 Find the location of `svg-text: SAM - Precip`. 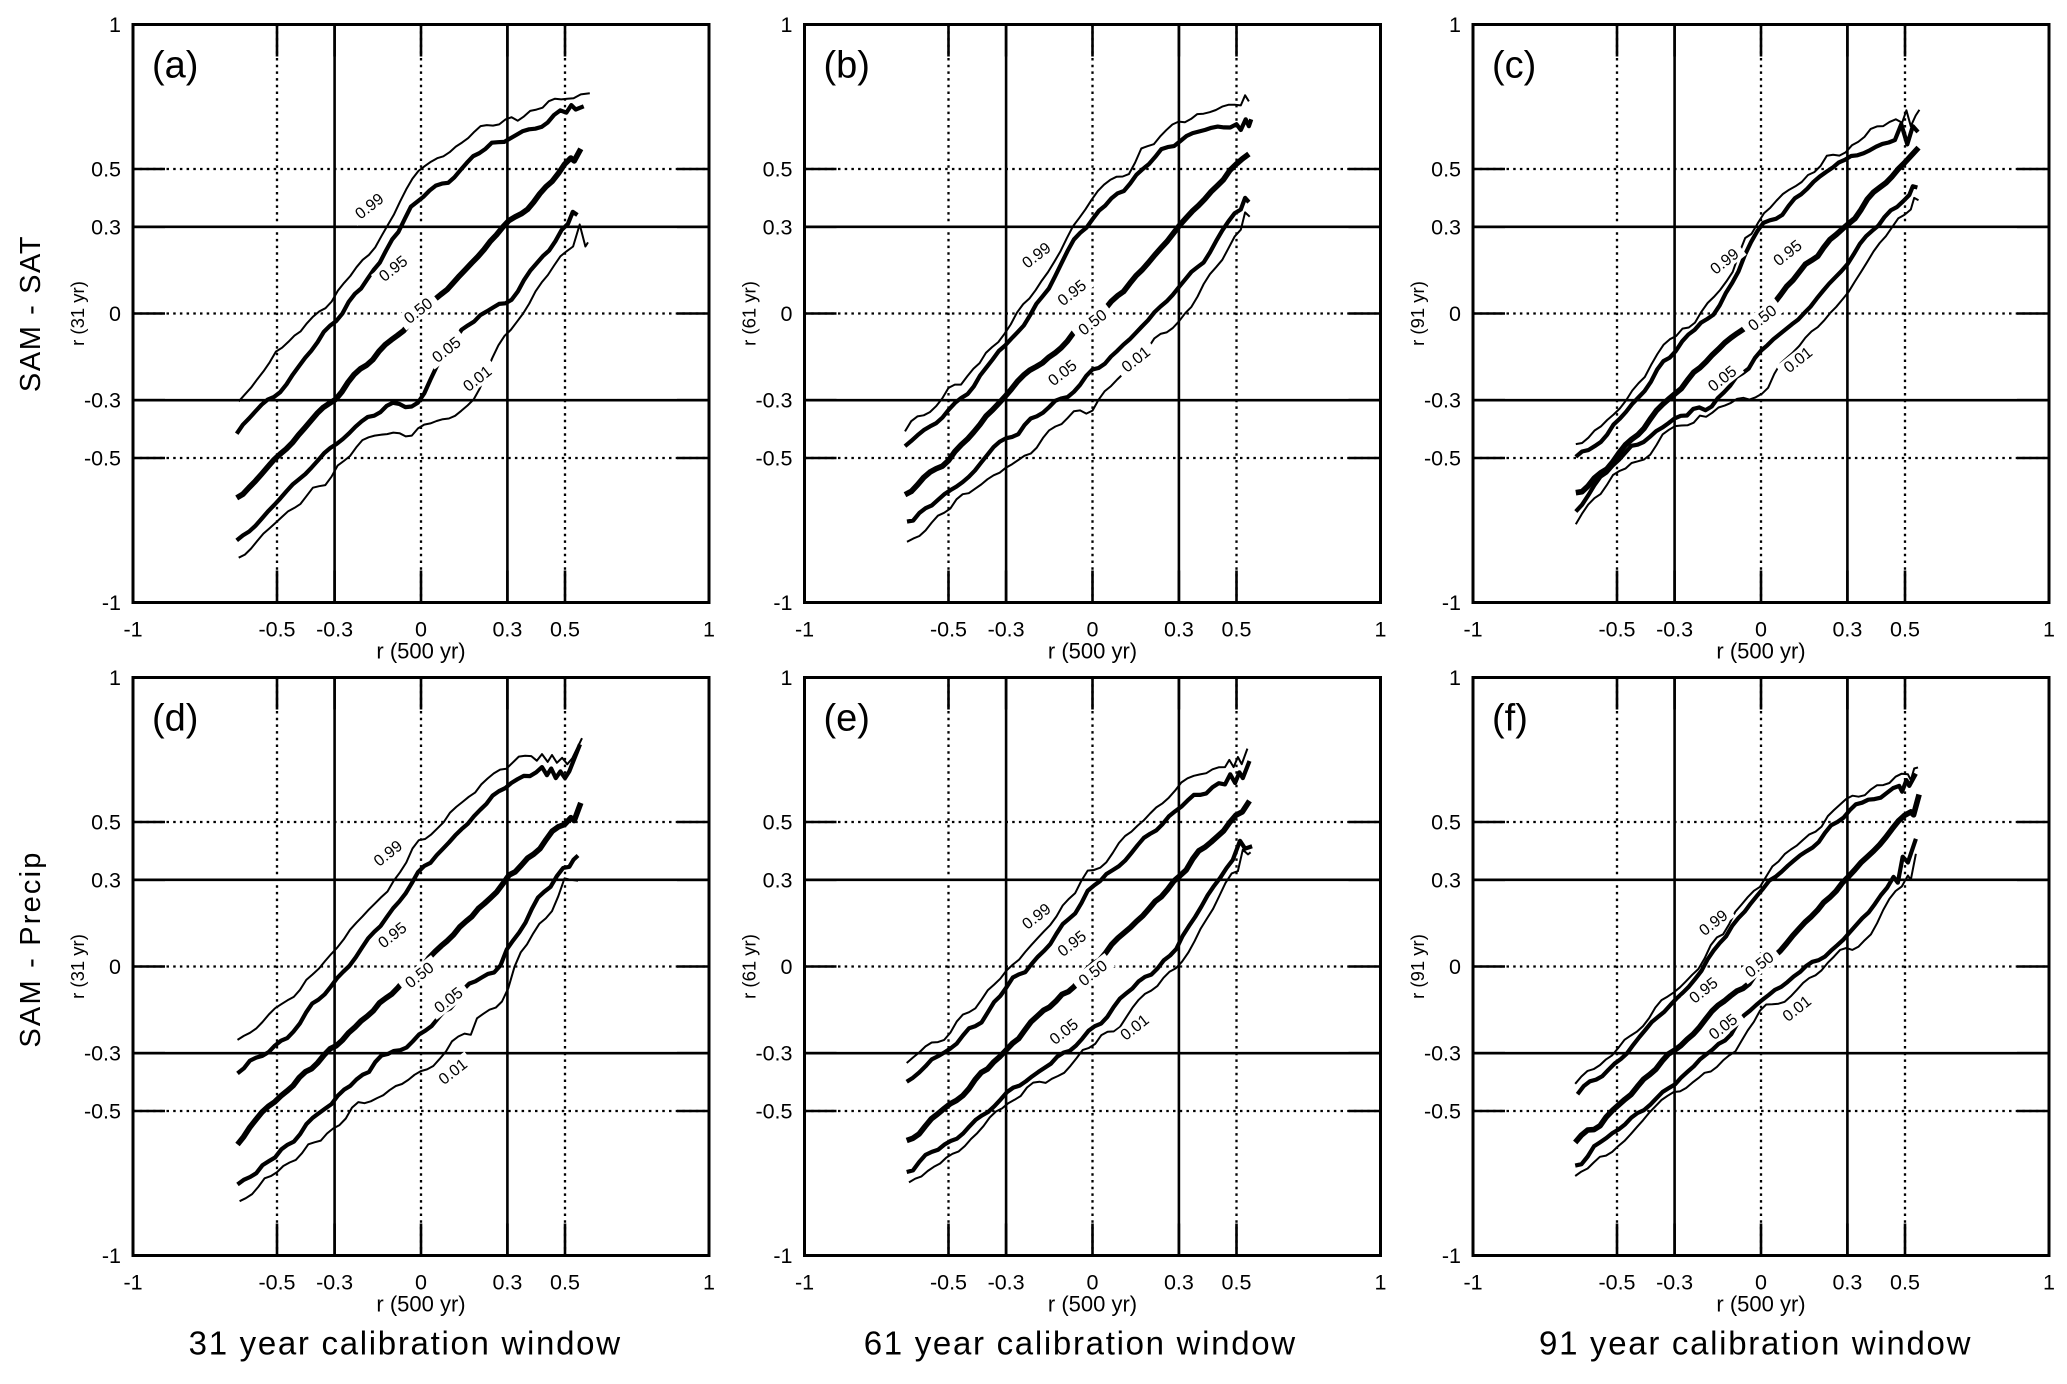

svg-text: SAM - Precip is located at coordinates (31, 948).